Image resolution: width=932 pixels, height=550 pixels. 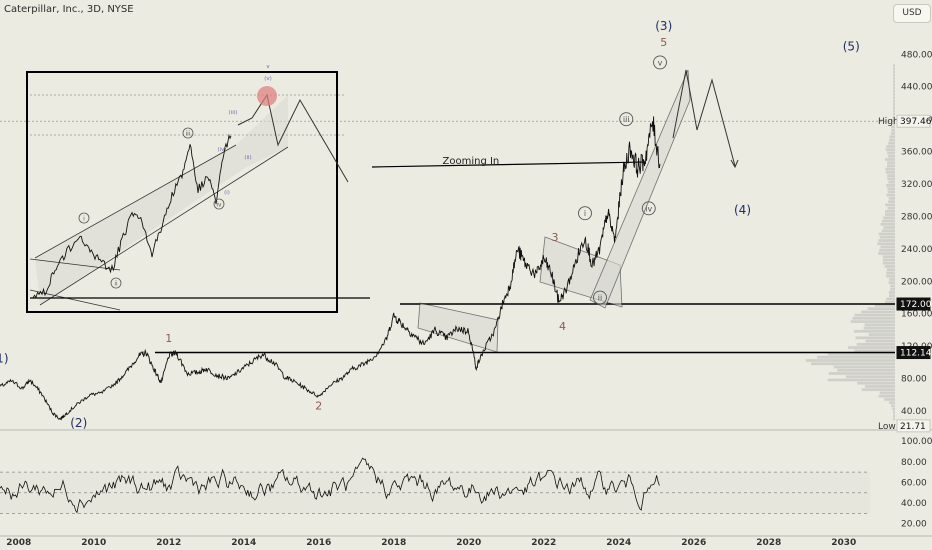 I want to click on price-tag-value: 112.14, so click(x=916, y=354).